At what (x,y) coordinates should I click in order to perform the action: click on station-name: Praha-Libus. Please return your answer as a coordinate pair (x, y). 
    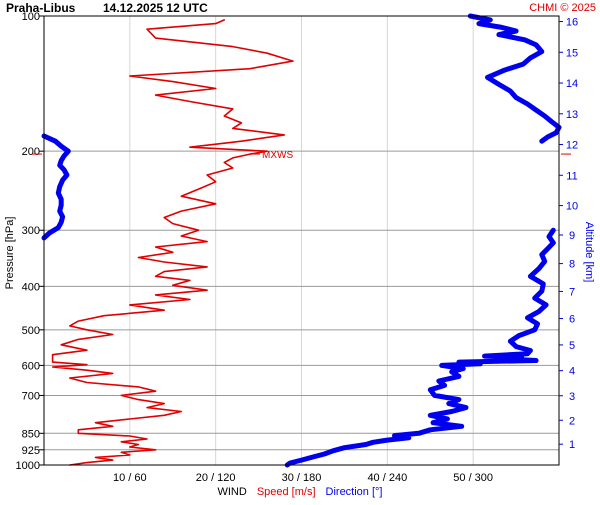
    Looking at the image, I should click on (41, 8).